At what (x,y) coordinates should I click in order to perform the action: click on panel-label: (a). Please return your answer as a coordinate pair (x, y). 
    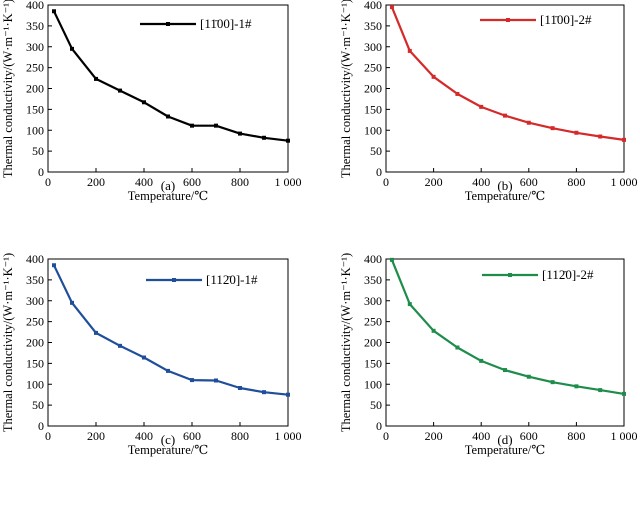
    Looking at the image, I should click on (168, 185).